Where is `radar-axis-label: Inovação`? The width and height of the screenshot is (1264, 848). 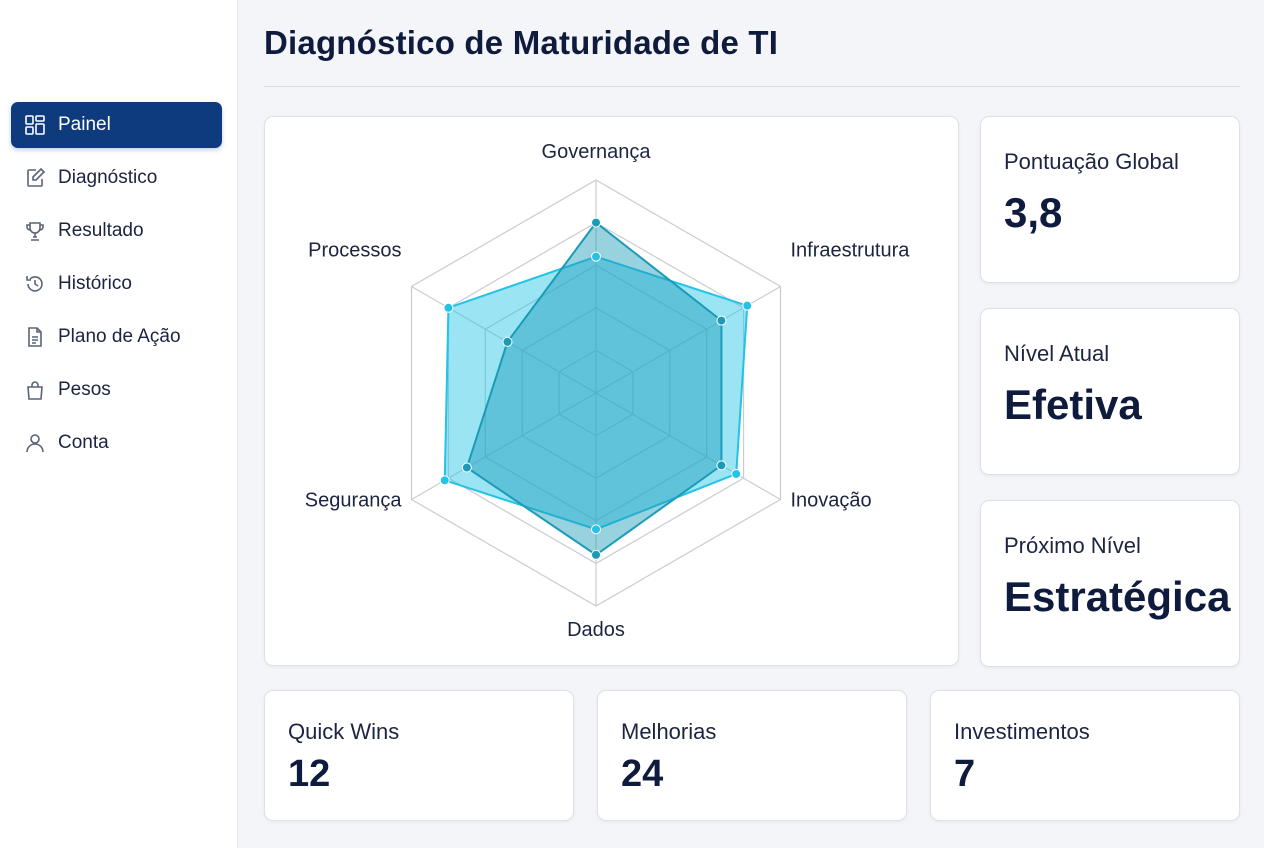 radar-axis-label: Inovação is located at coordinates (830, 501).